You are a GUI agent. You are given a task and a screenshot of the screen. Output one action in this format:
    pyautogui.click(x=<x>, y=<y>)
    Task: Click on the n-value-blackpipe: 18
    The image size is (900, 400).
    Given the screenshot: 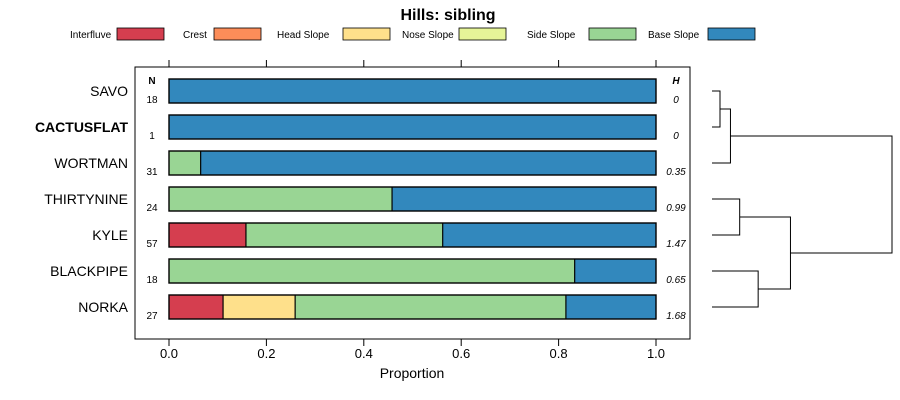 What is the action you would take?
    pyautogui.click(x=152, y=280)
    